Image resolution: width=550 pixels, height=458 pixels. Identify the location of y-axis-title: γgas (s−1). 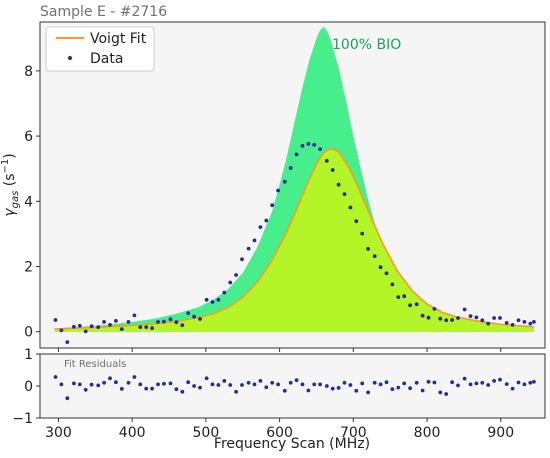
(10, 184).